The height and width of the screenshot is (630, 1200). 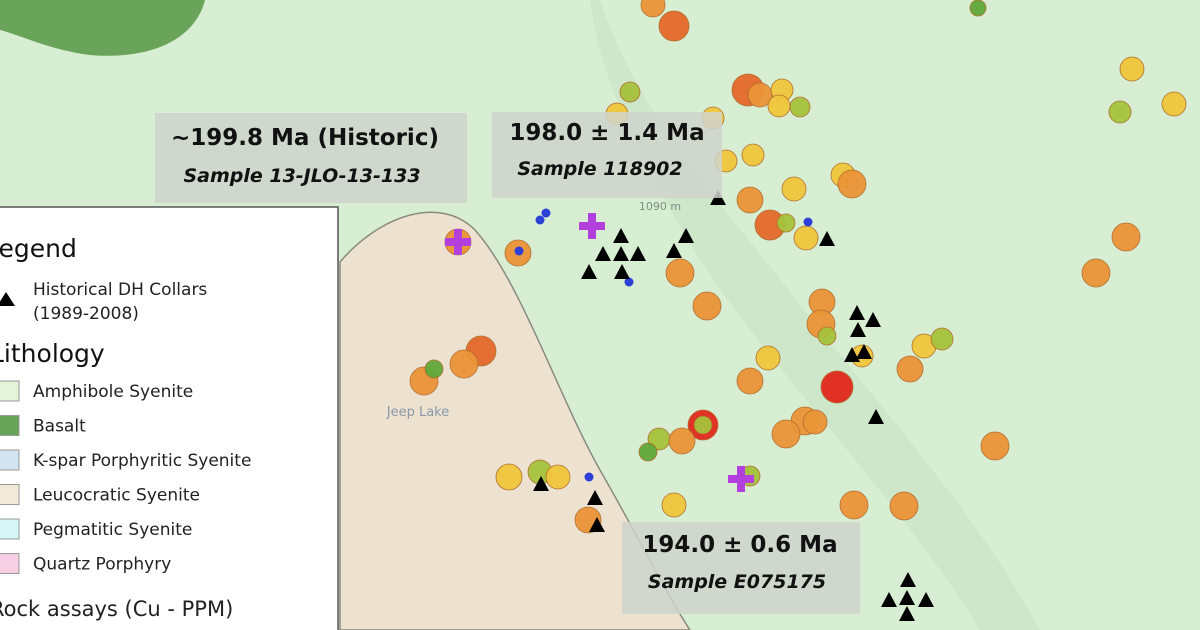 I want to click on lake-label: Jeep Lake, so click(x=418, y=412).